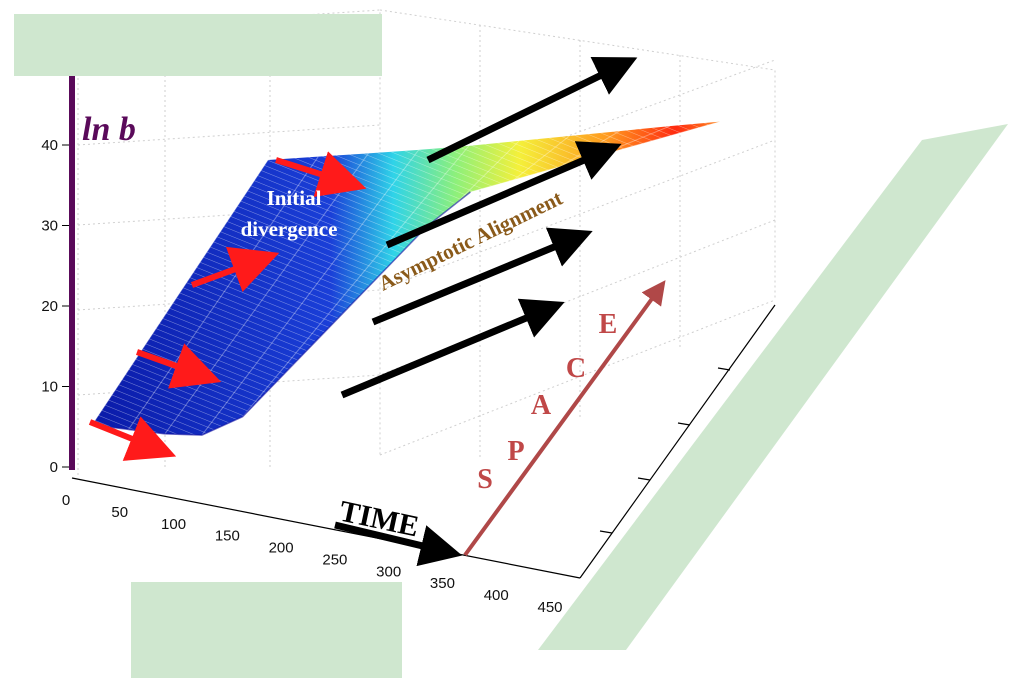 The image size is (1024, 694). What do you see at coordinates (576, 368) in the screenshot?
I see `space-letter-c: C` at bounding box center [576, 368].